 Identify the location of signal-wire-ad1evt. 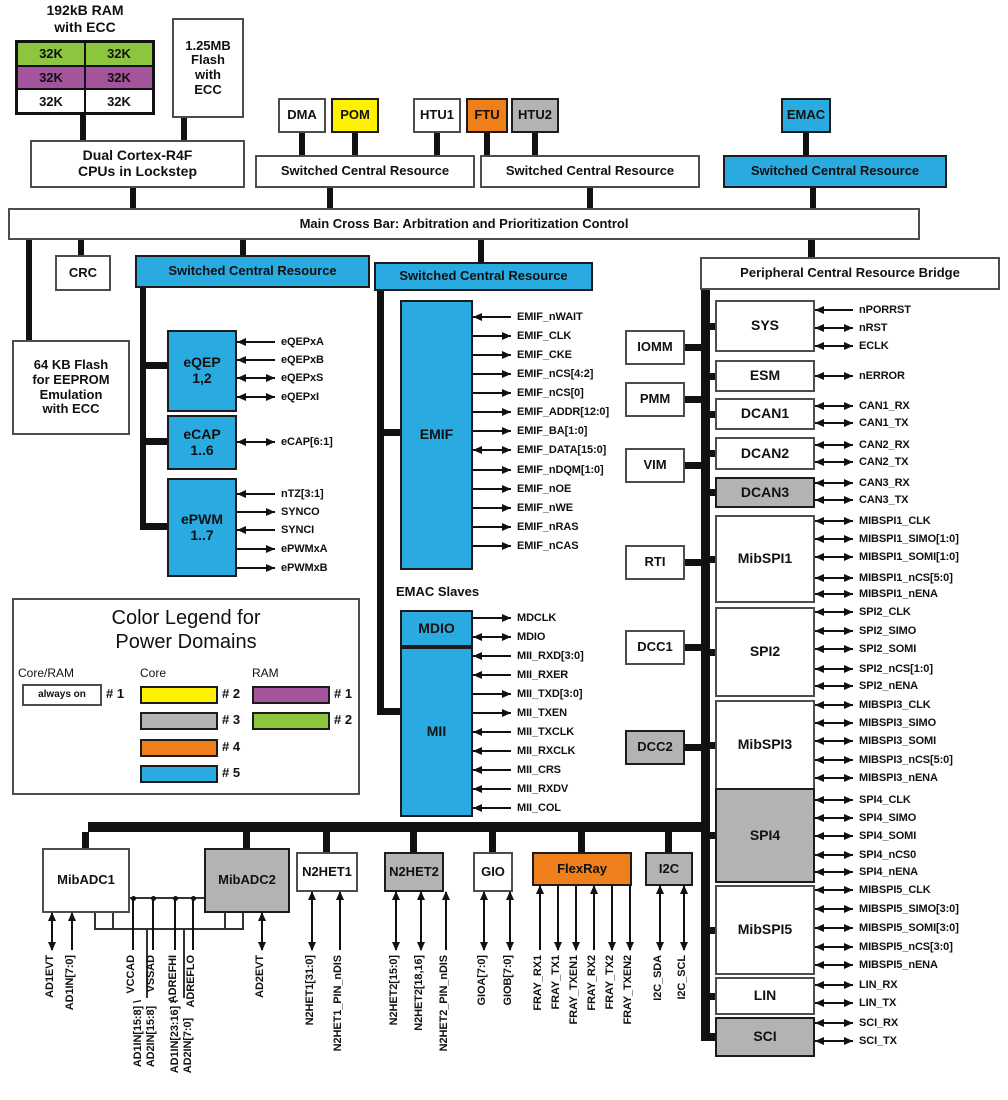
(52, 931).